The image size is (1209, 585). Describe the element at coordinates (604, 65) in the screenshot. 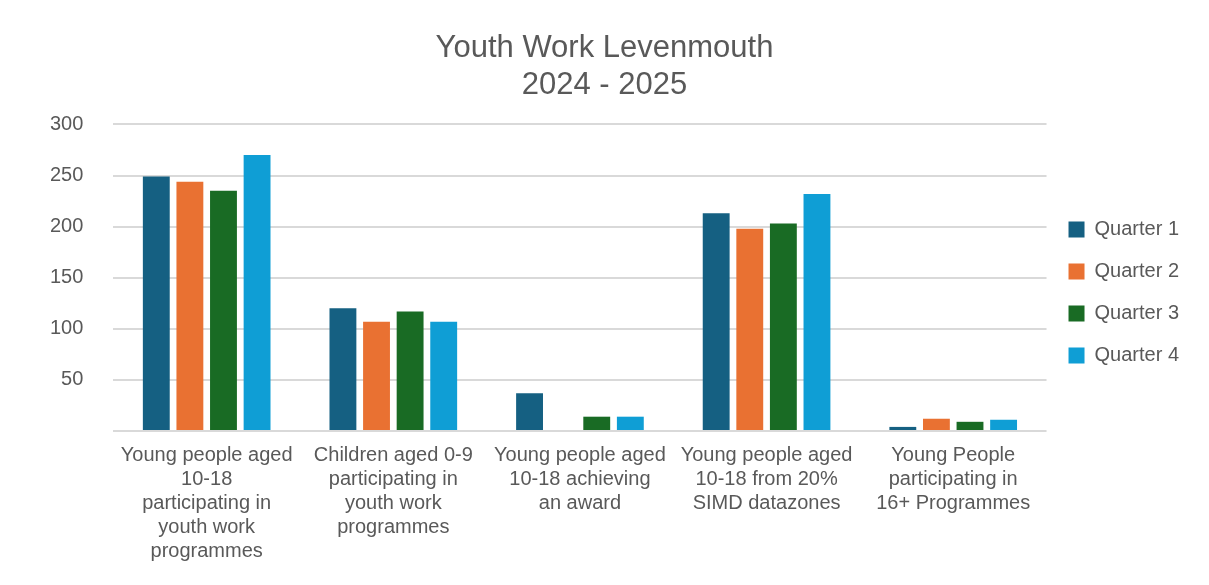

I see `chart-title: Youth Work Levenmouth 2024 - 2025` at that location.